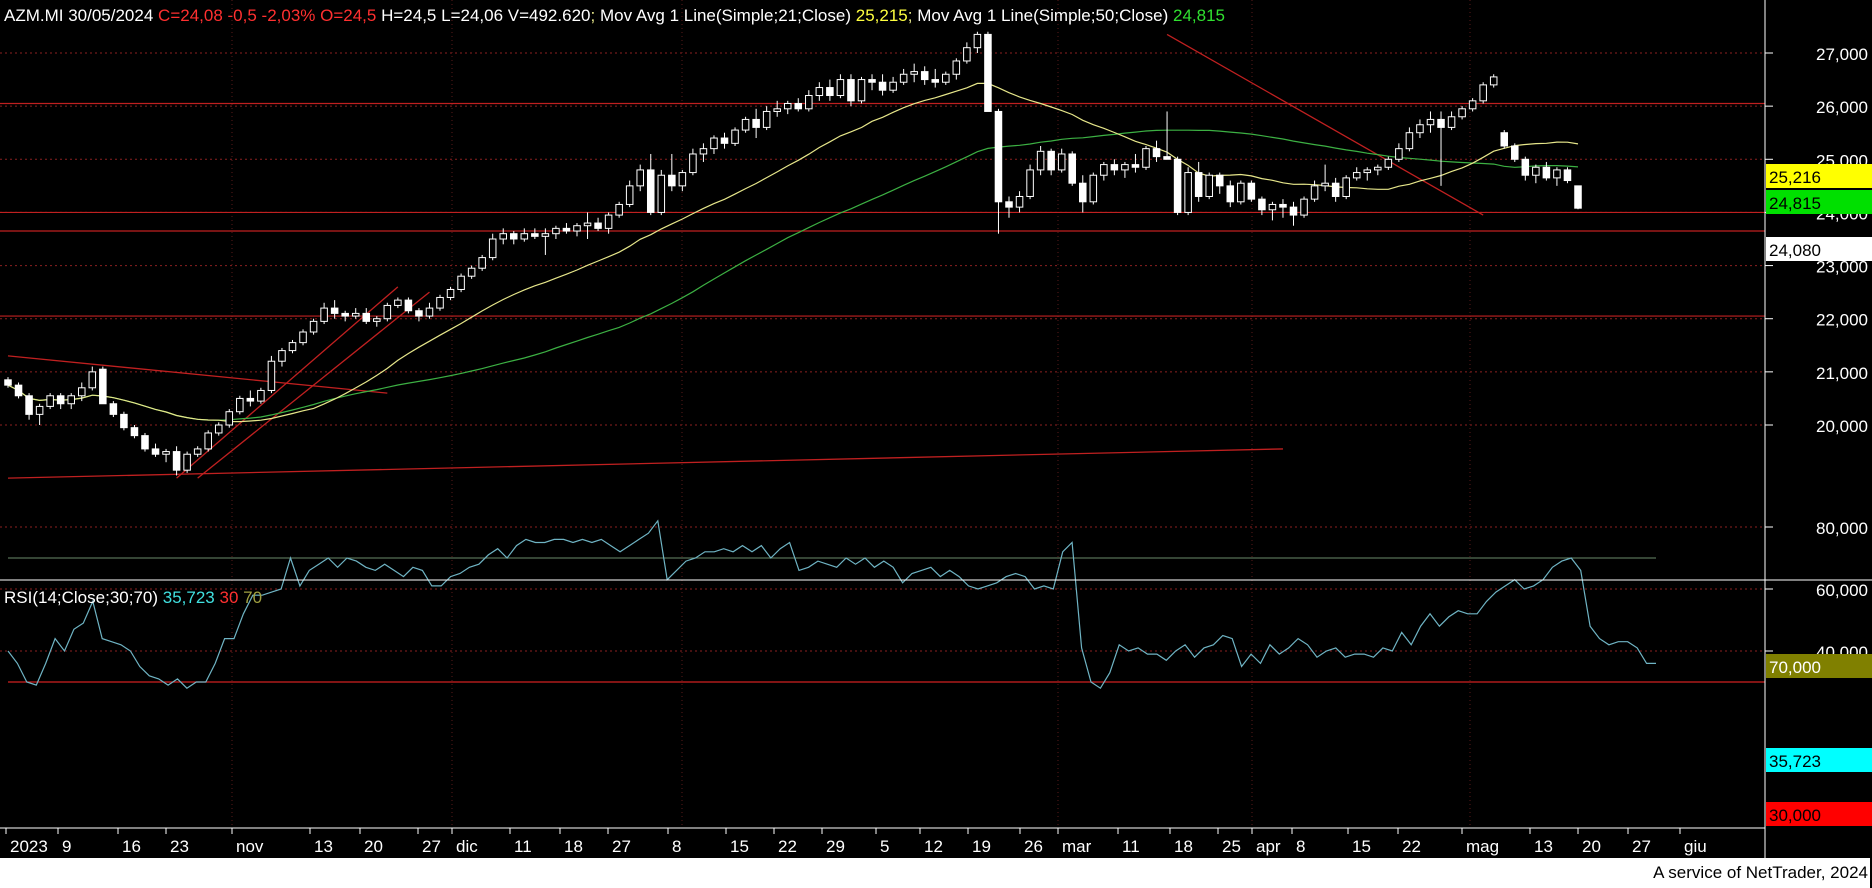 The image size is (1872, 888). What do you see at coordinates (787, 846) in the screenshot?
I see `x-tick-label: 22` at bounding box center [787, 846].